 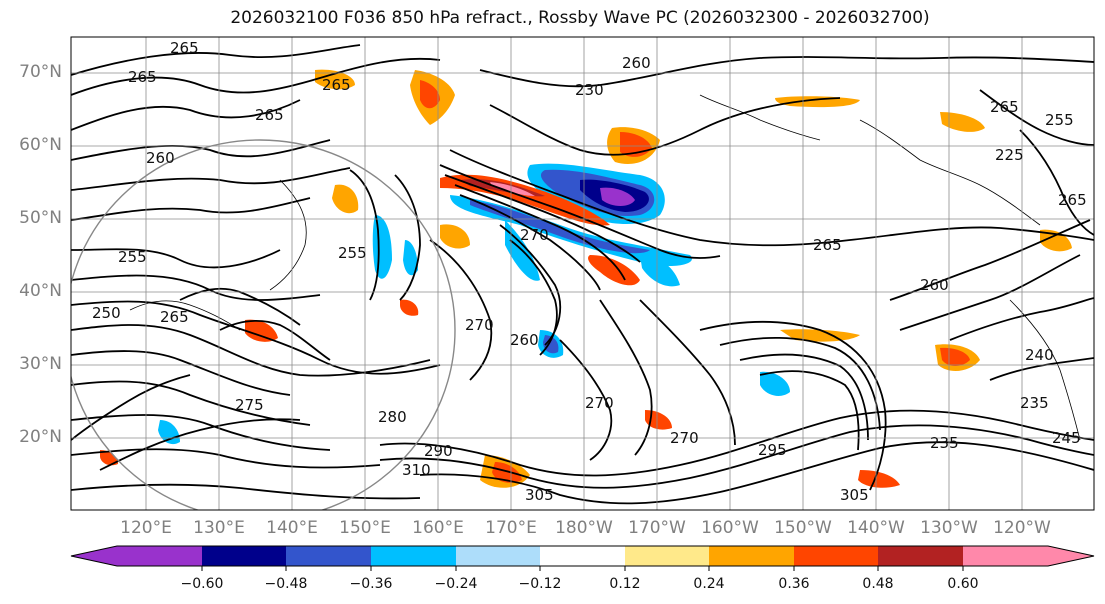 What do you see at coordinates (40, 437) in the screenshot?
I see `lat-label: 20°N` at bounding box center [40, 437].